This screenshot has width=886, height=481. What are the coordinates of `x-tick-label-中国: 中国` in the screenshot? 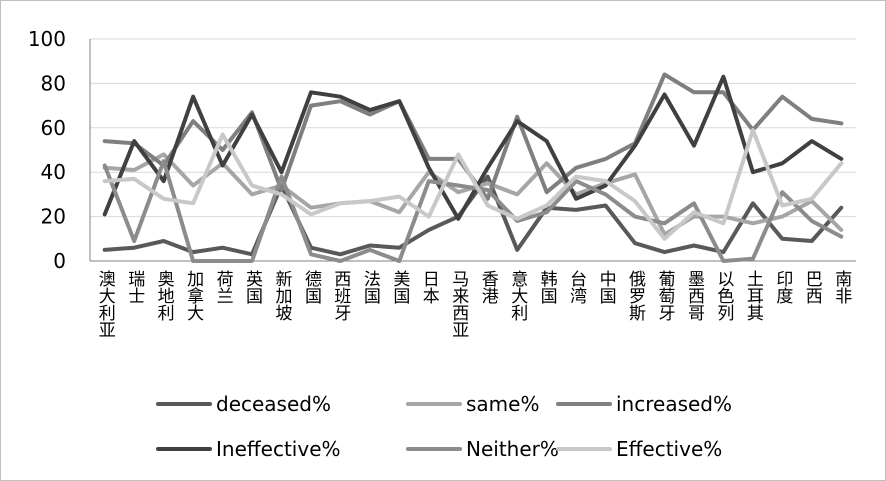 It's located at (606, 287).